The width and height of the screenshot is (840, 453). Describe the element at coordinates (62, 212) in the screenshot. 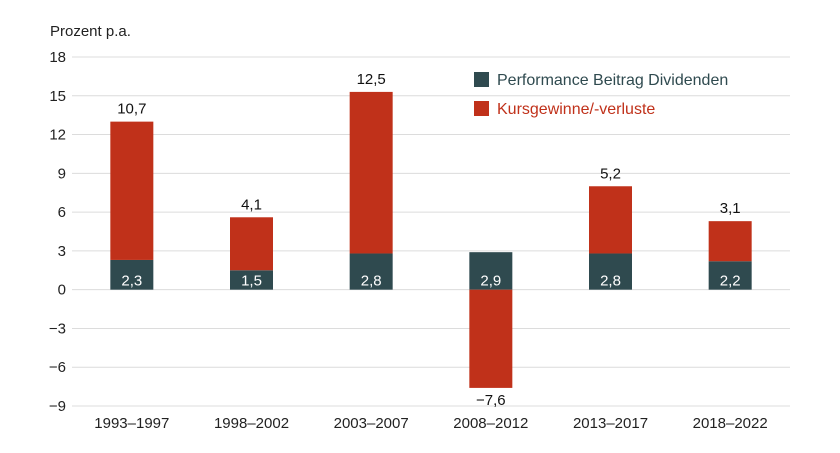

I see `y-tick-label: 6` at that location.